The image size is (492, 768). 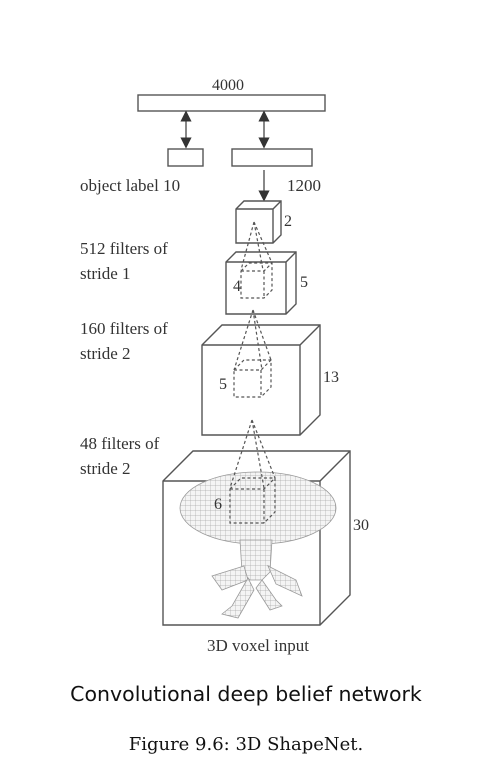 I want to click on top-layer-bar, so click(x=231, y=103).